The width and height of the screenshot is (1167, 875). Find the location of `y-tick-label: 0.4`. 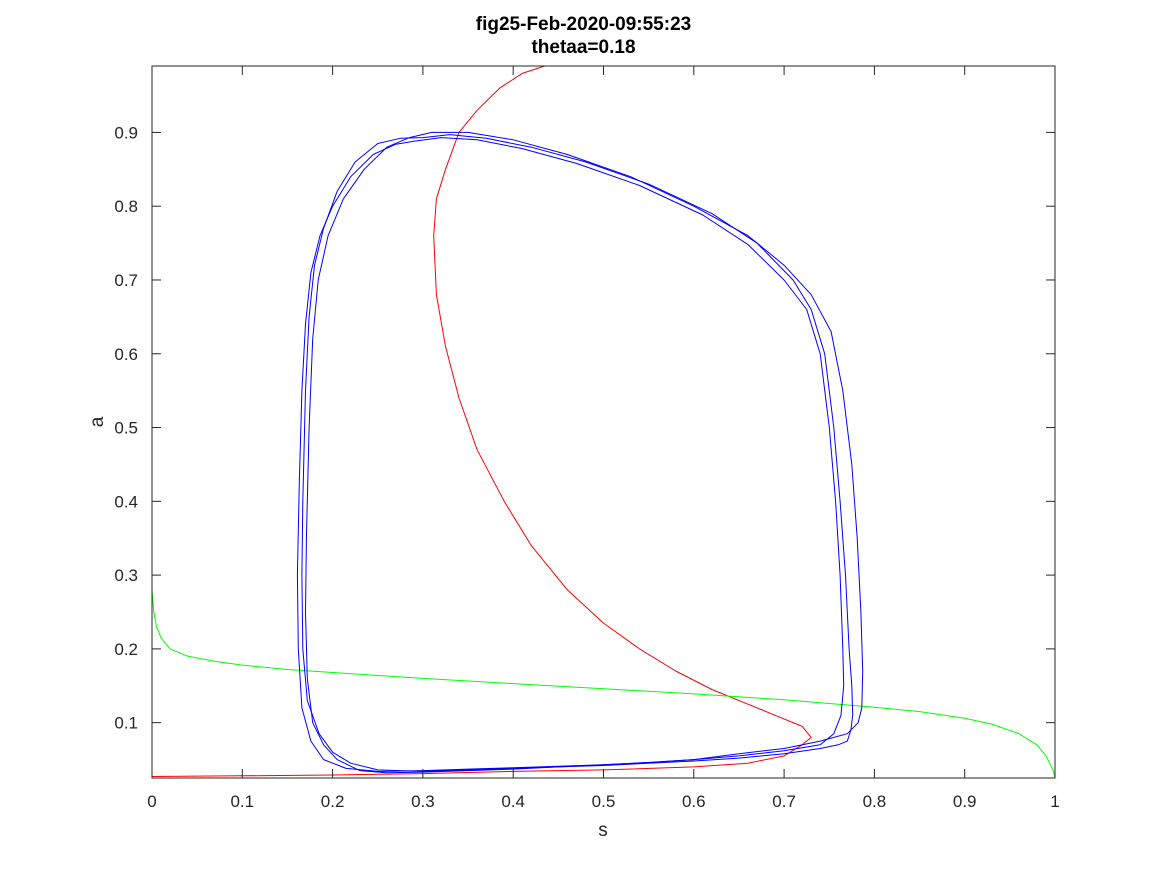

y-tick-label: 0.4 is located at coordinates (126, 501).